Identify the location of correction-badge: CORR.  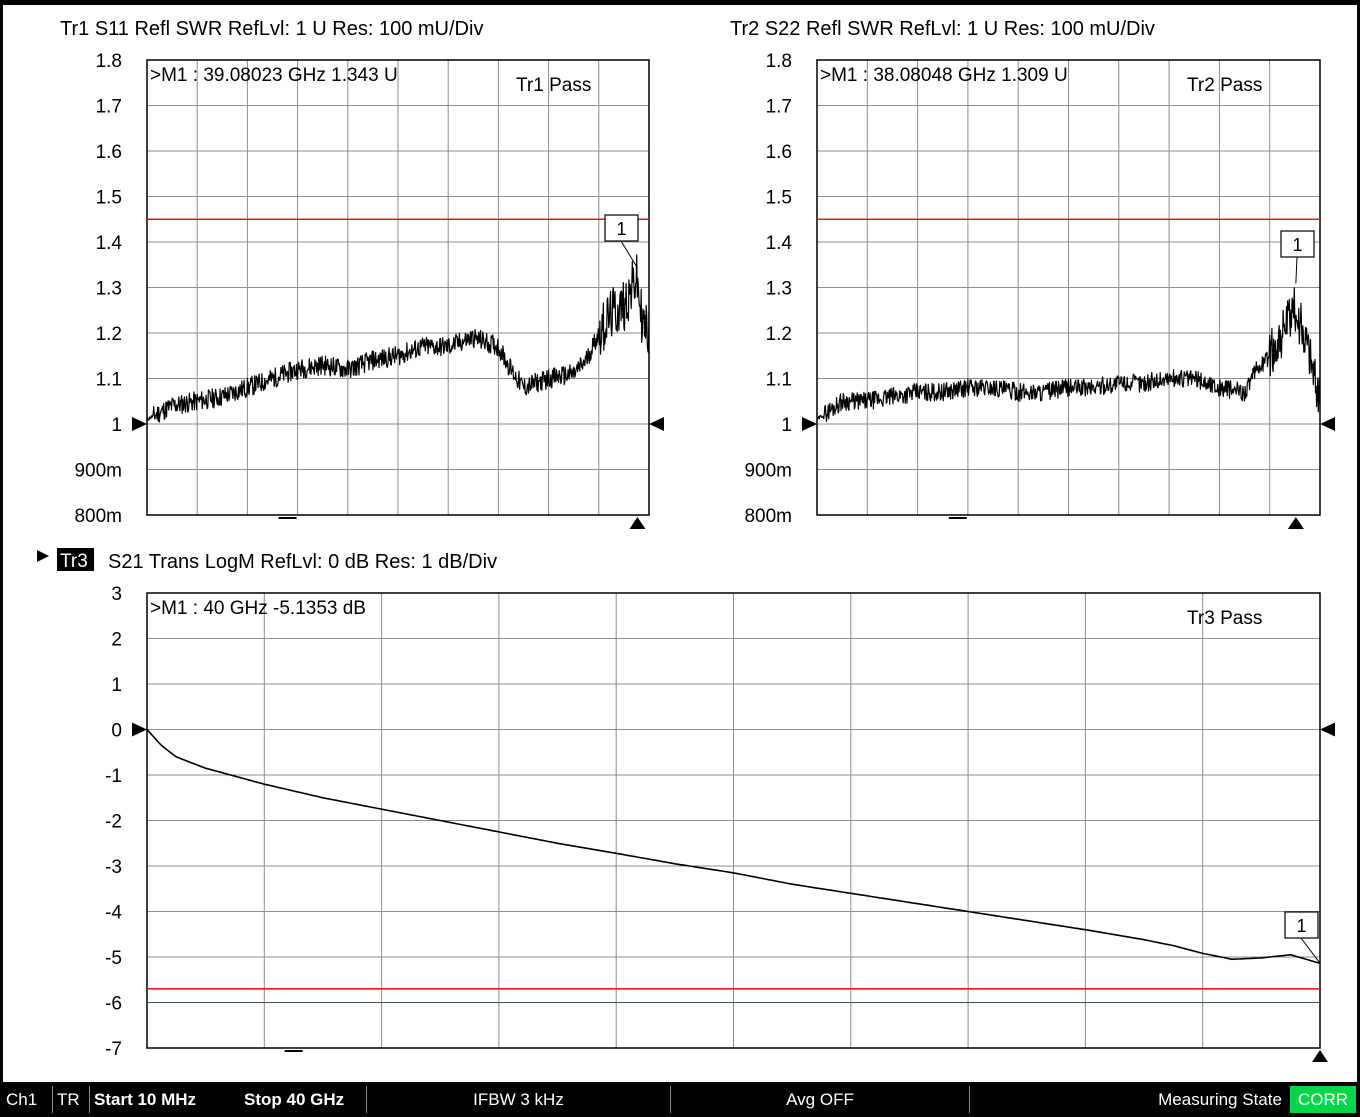
(1322, 1099).